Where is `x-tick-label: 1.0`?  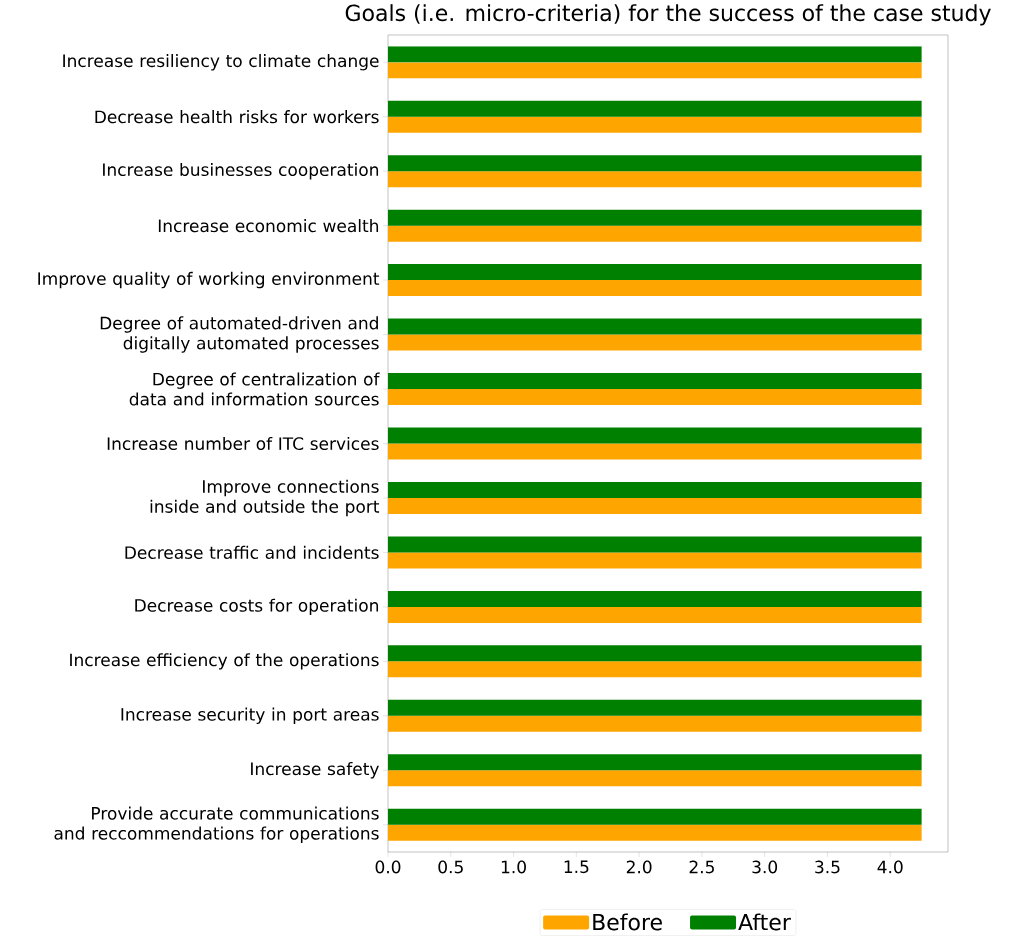
x-tick-label: 1.0 is located at coordinates (513, 867).